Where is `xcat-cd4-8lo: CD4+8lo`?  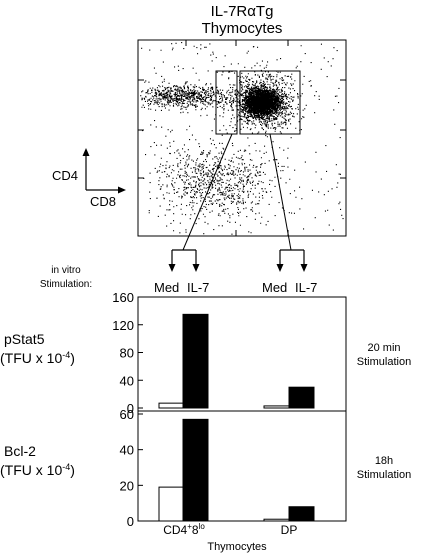
xcat-cd4-8lo: CD4+8lo is located at coordinates (184, 529).